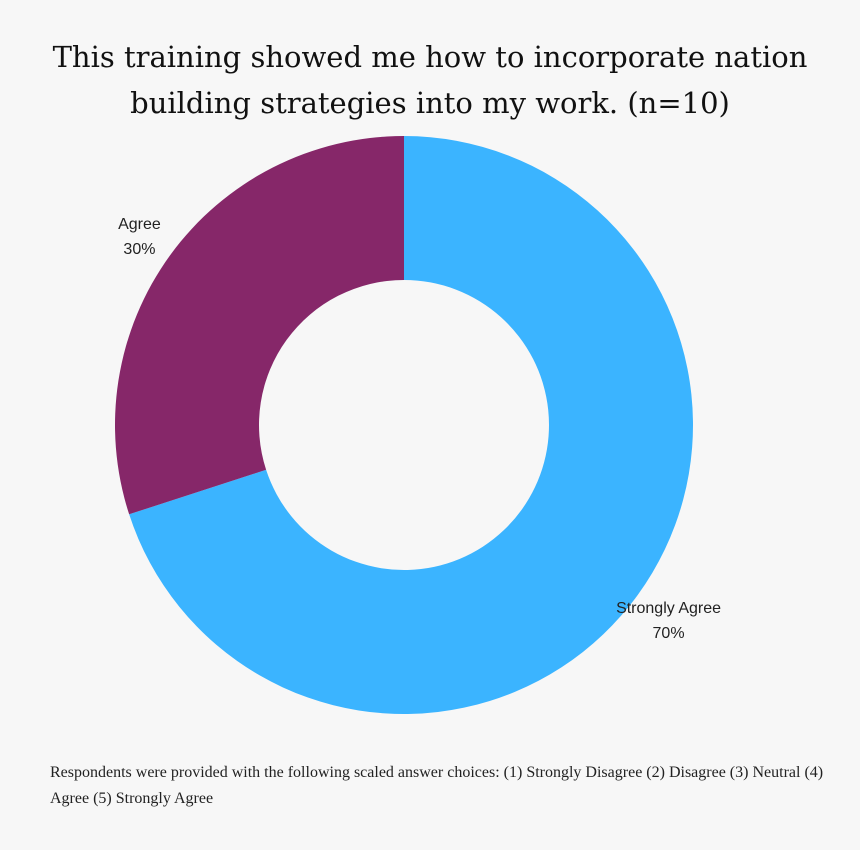 The height and width of the screenshot is (850, 860). What do you see at coordinates (669, 633) in the screenshot?
I see `slice-label-value: 70%` at bounding box center [669, 633].